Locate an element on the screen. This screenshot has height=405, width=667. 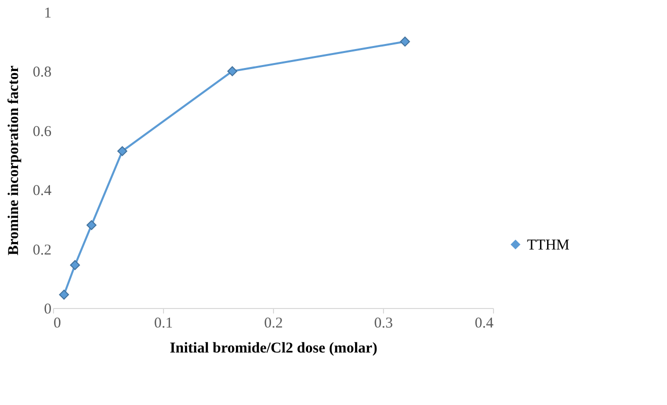
x-tick-label: 0.4 is located at coordinates (484, 324).